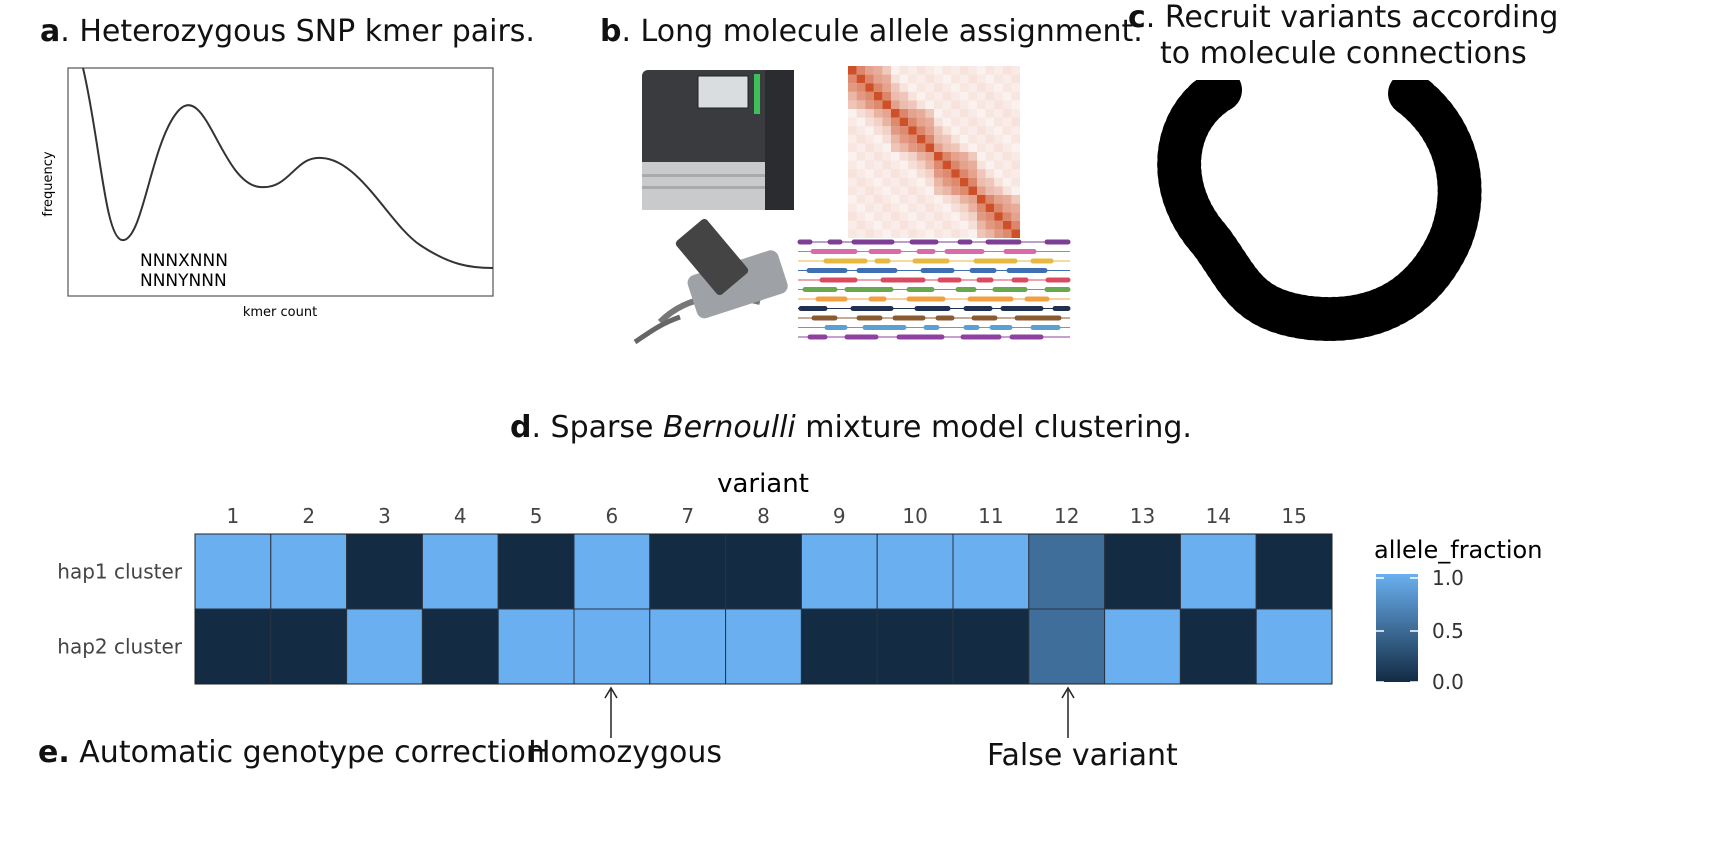 This screenshot has width=1730, height=860. Describe the element at coordinates (120, 609) in the screenshot. I see `heatmap-y-ticks: hap1 cluster hap2 cluster` at that location.